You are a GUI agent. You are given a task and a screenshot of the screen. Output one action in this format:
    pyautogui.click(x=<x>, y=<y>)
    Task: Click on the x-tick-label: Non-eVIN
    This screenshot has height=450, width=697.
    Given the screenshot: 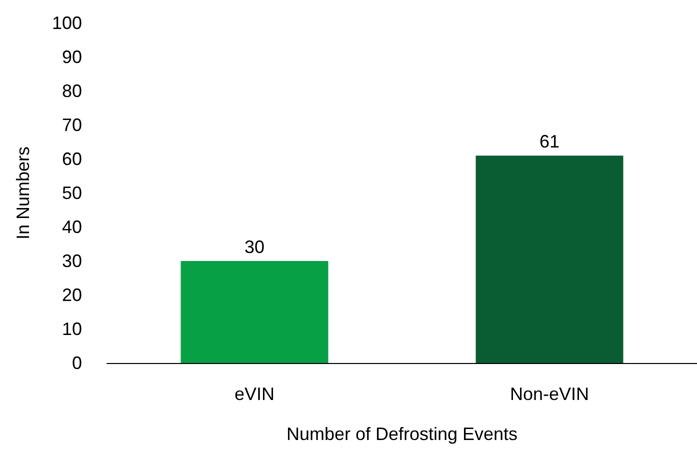 What is the action you would take?
    pyautogui.click(x=550, y=394)
    